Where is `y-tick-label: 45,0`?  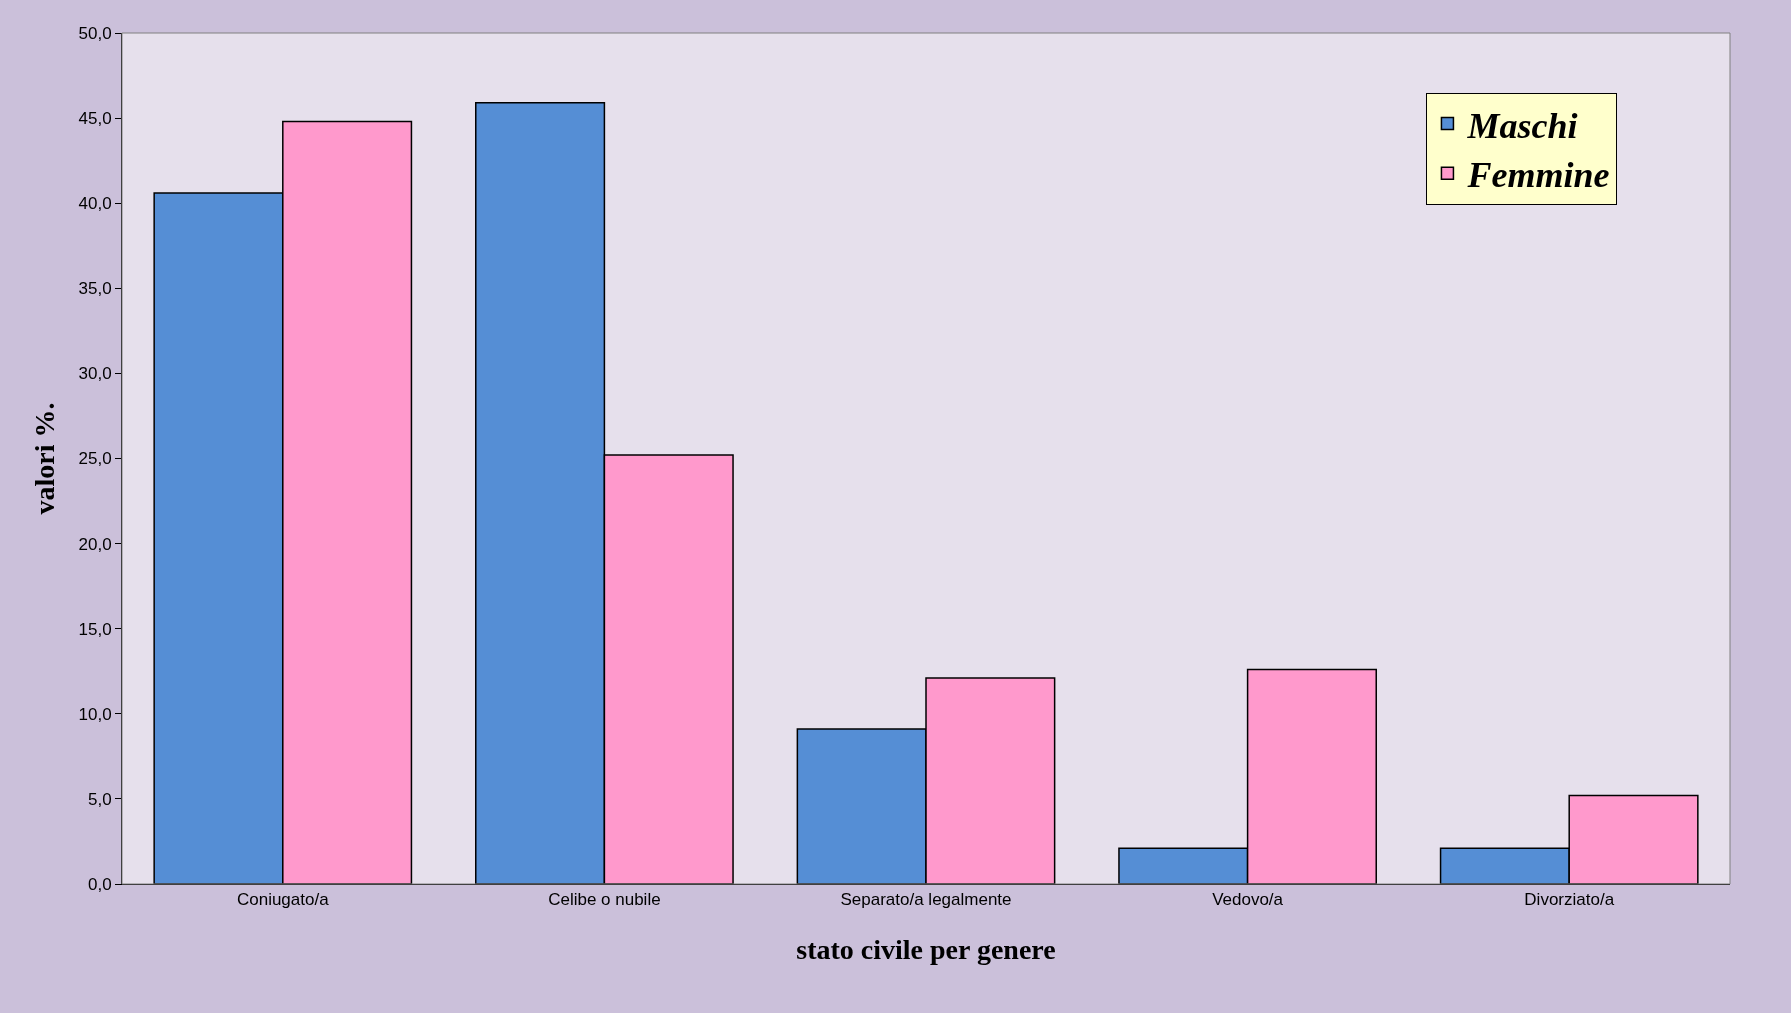 y-tick-label: 45,0 is located at coordinates (95, 119).